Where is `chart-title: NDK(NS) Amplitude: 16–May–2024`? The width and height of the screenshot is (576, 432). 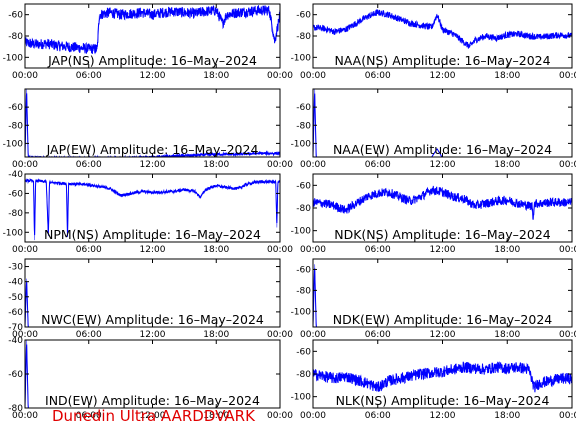
chart-title: NDK(NS) Amplitude: 16–May–2024 is located at coordinates (442, 234).